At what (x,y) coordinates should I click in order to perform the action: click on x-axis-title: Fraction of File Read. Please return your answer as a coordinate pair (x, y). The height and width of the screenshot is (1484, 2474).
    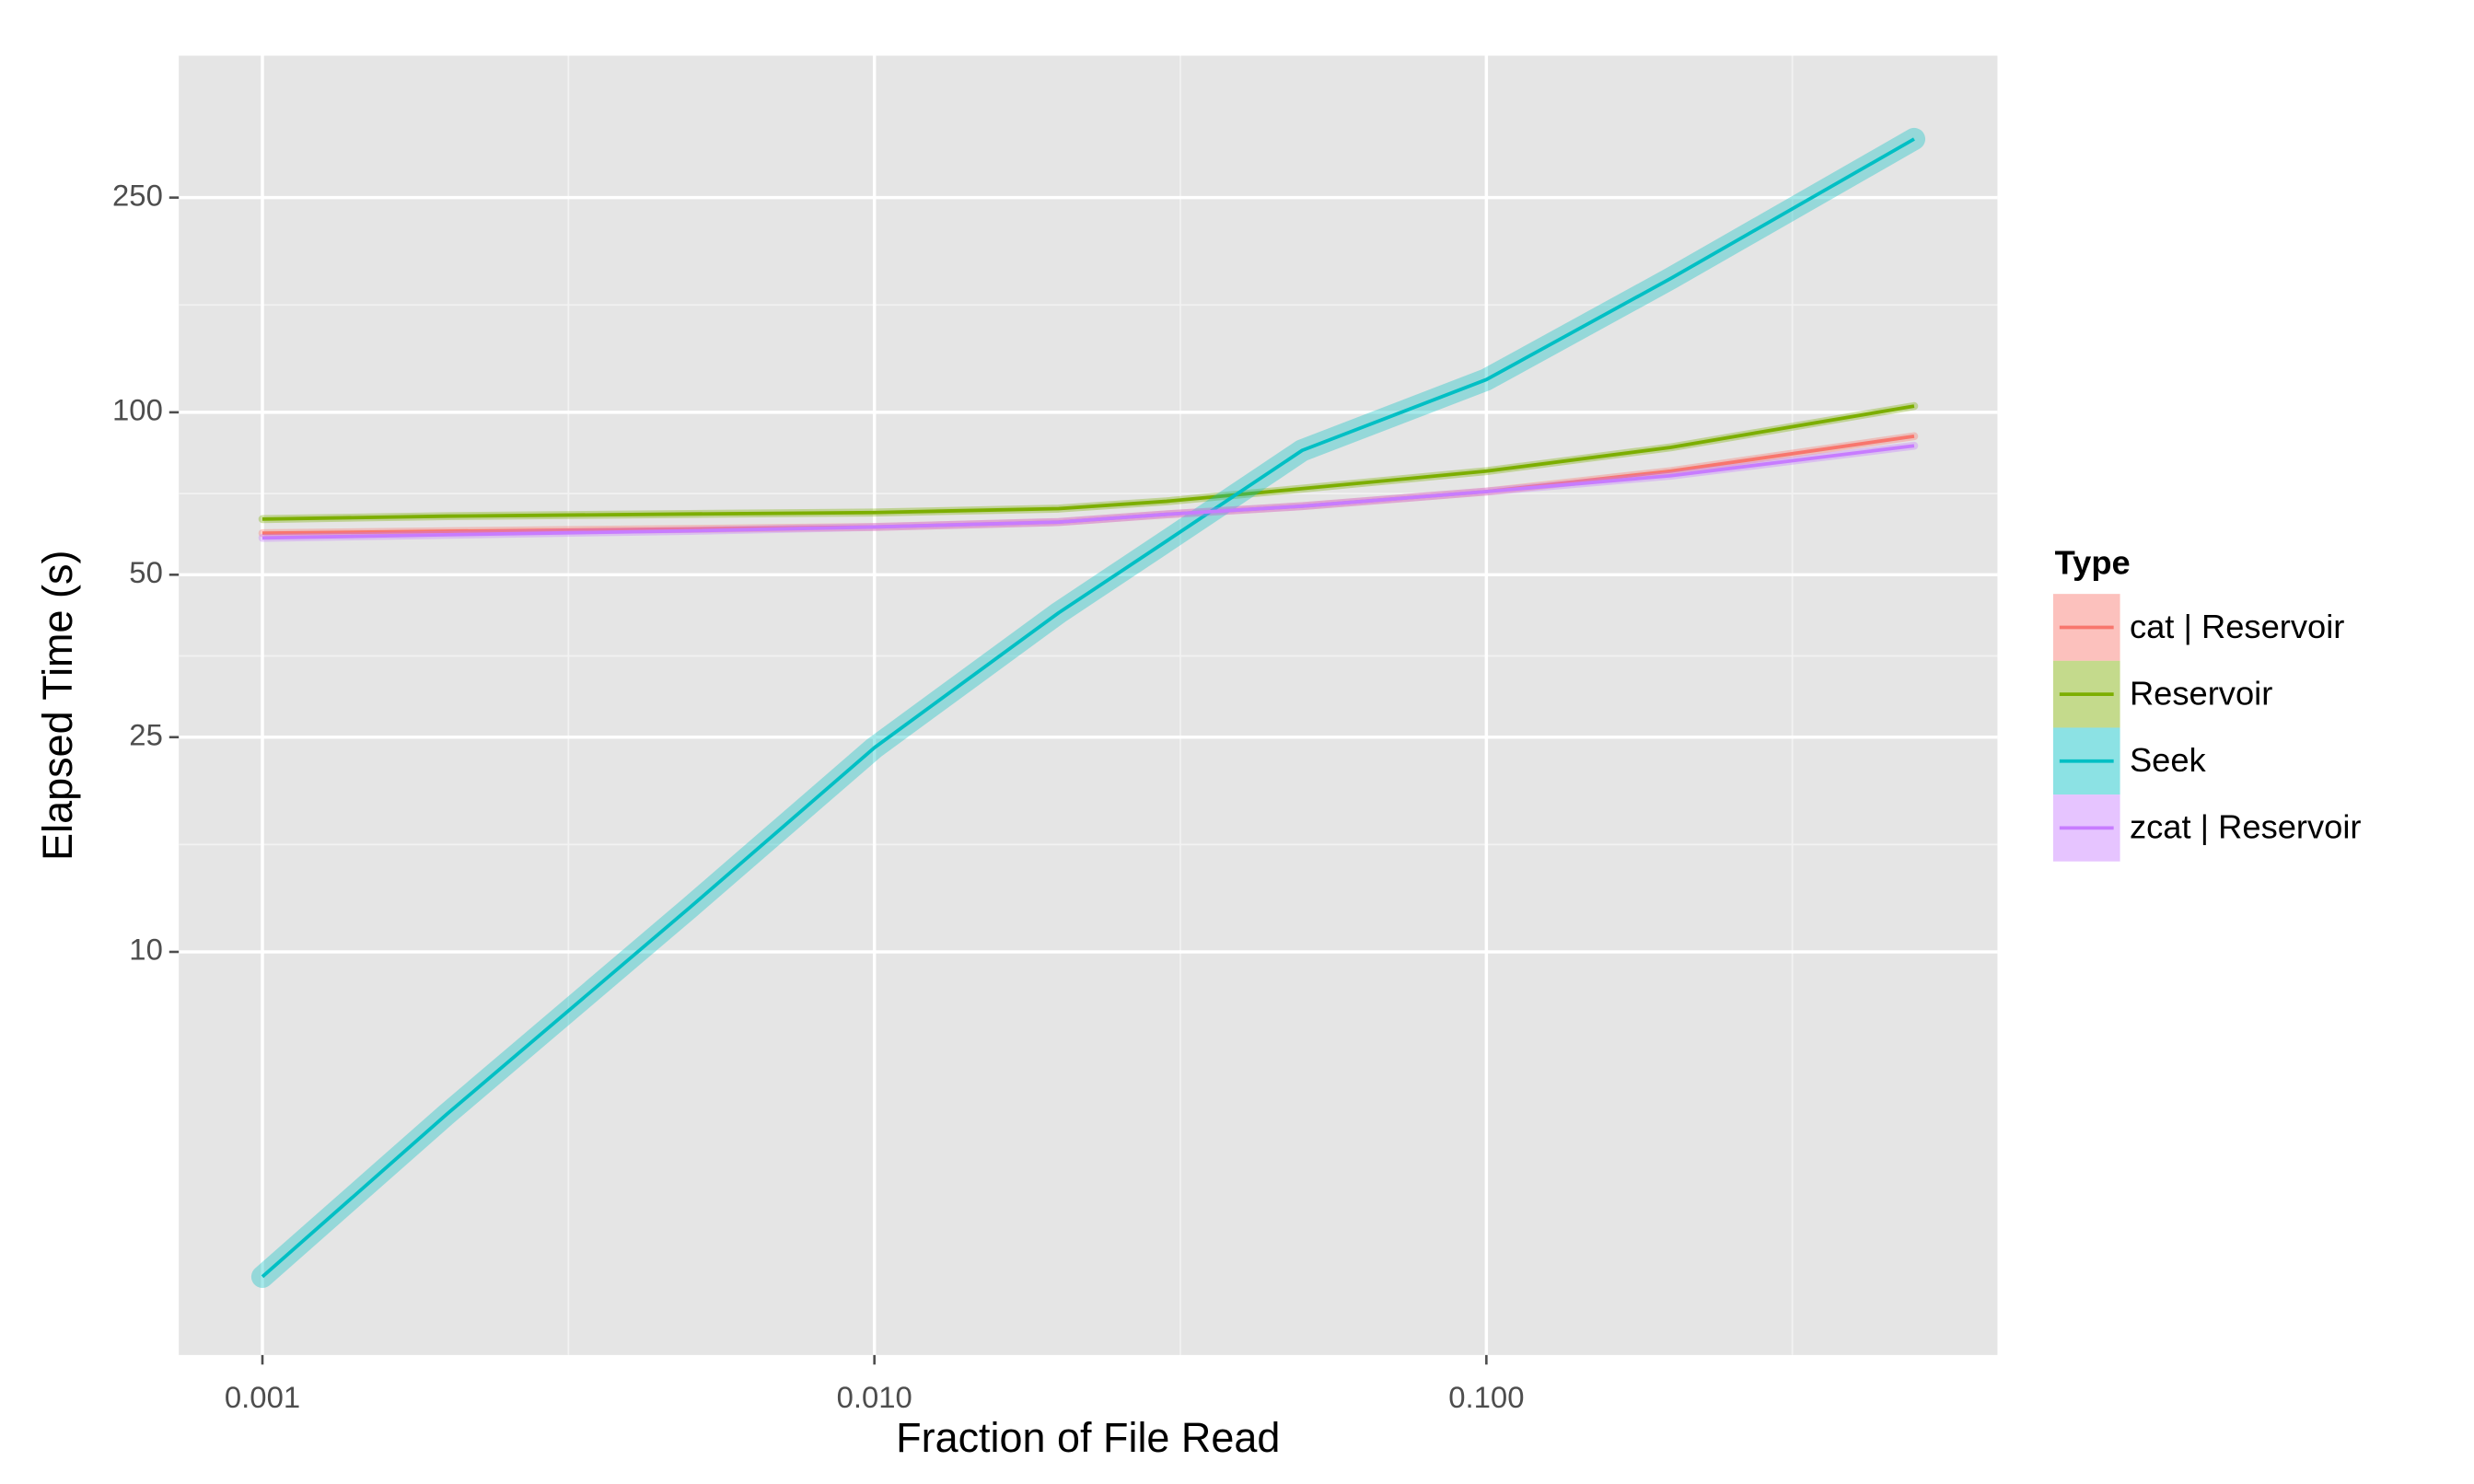
    Looking at the image, I should click on (1088, 1437).